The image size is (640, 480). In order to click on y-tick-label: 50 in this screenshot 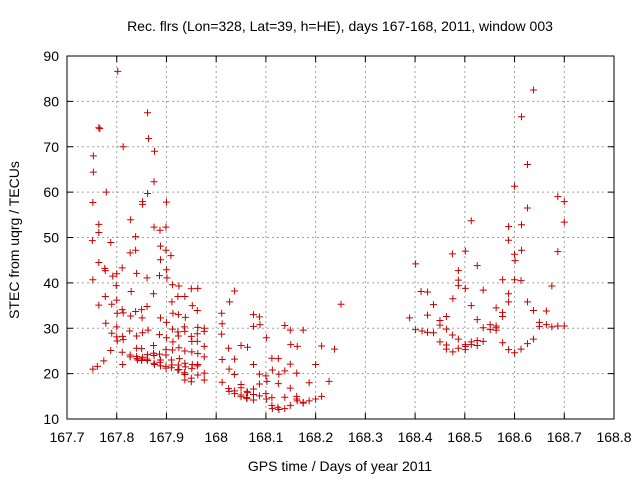, I will do `click(51, 238)`.